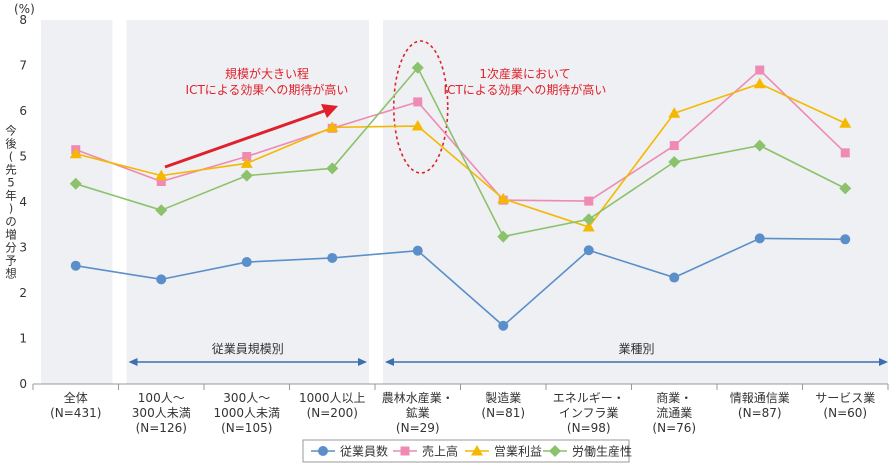  Describe the element at coordinates (248, 348) in the screenshot. I see `size-bracket-label: 従業員規模別` at that location.